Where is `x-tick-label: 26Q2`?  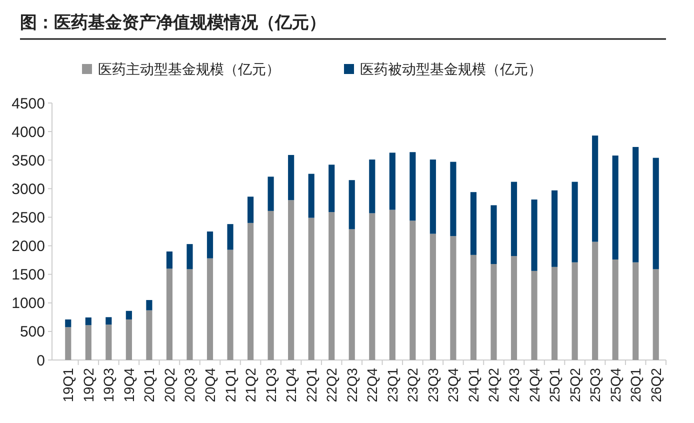 x-tick-label: 26Q2 is located at coordinates (656, 385).